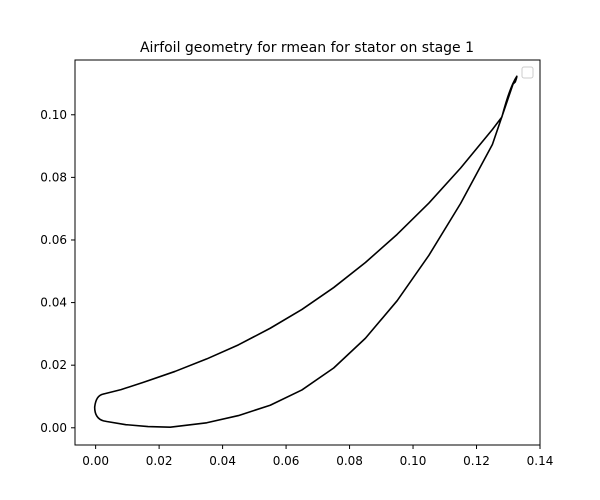  I want to click on x-tick-label: 0.10, so click(413, 461).